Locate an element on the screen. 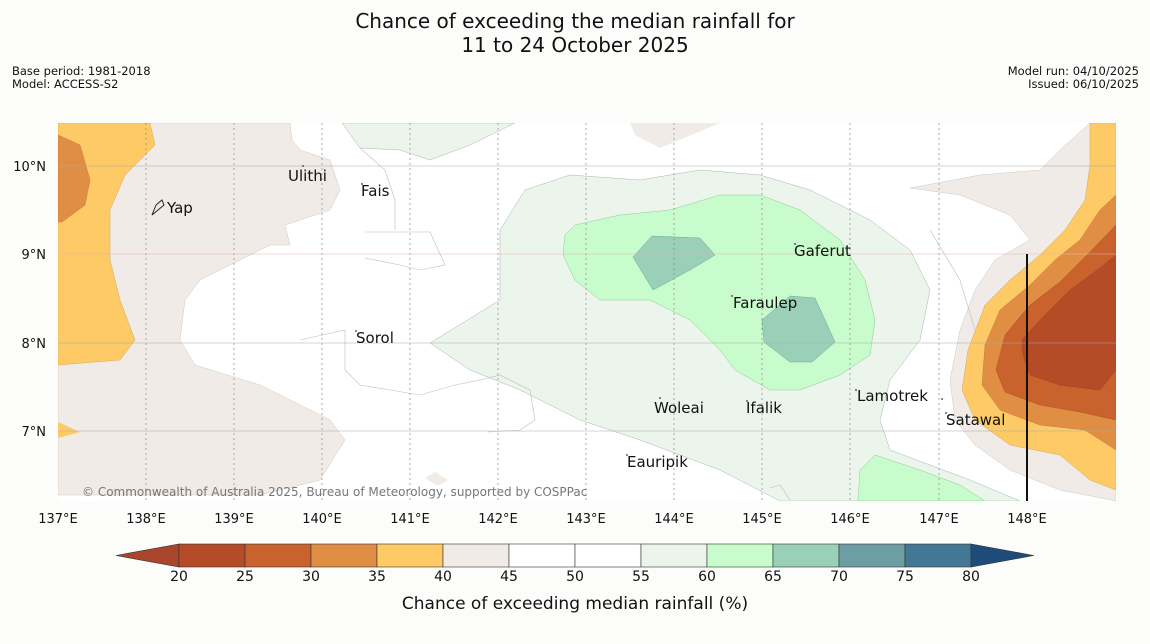 The height and width of the screenshot is (644, 1150). place-label: Faraulep is located at coordinates (765, 303).